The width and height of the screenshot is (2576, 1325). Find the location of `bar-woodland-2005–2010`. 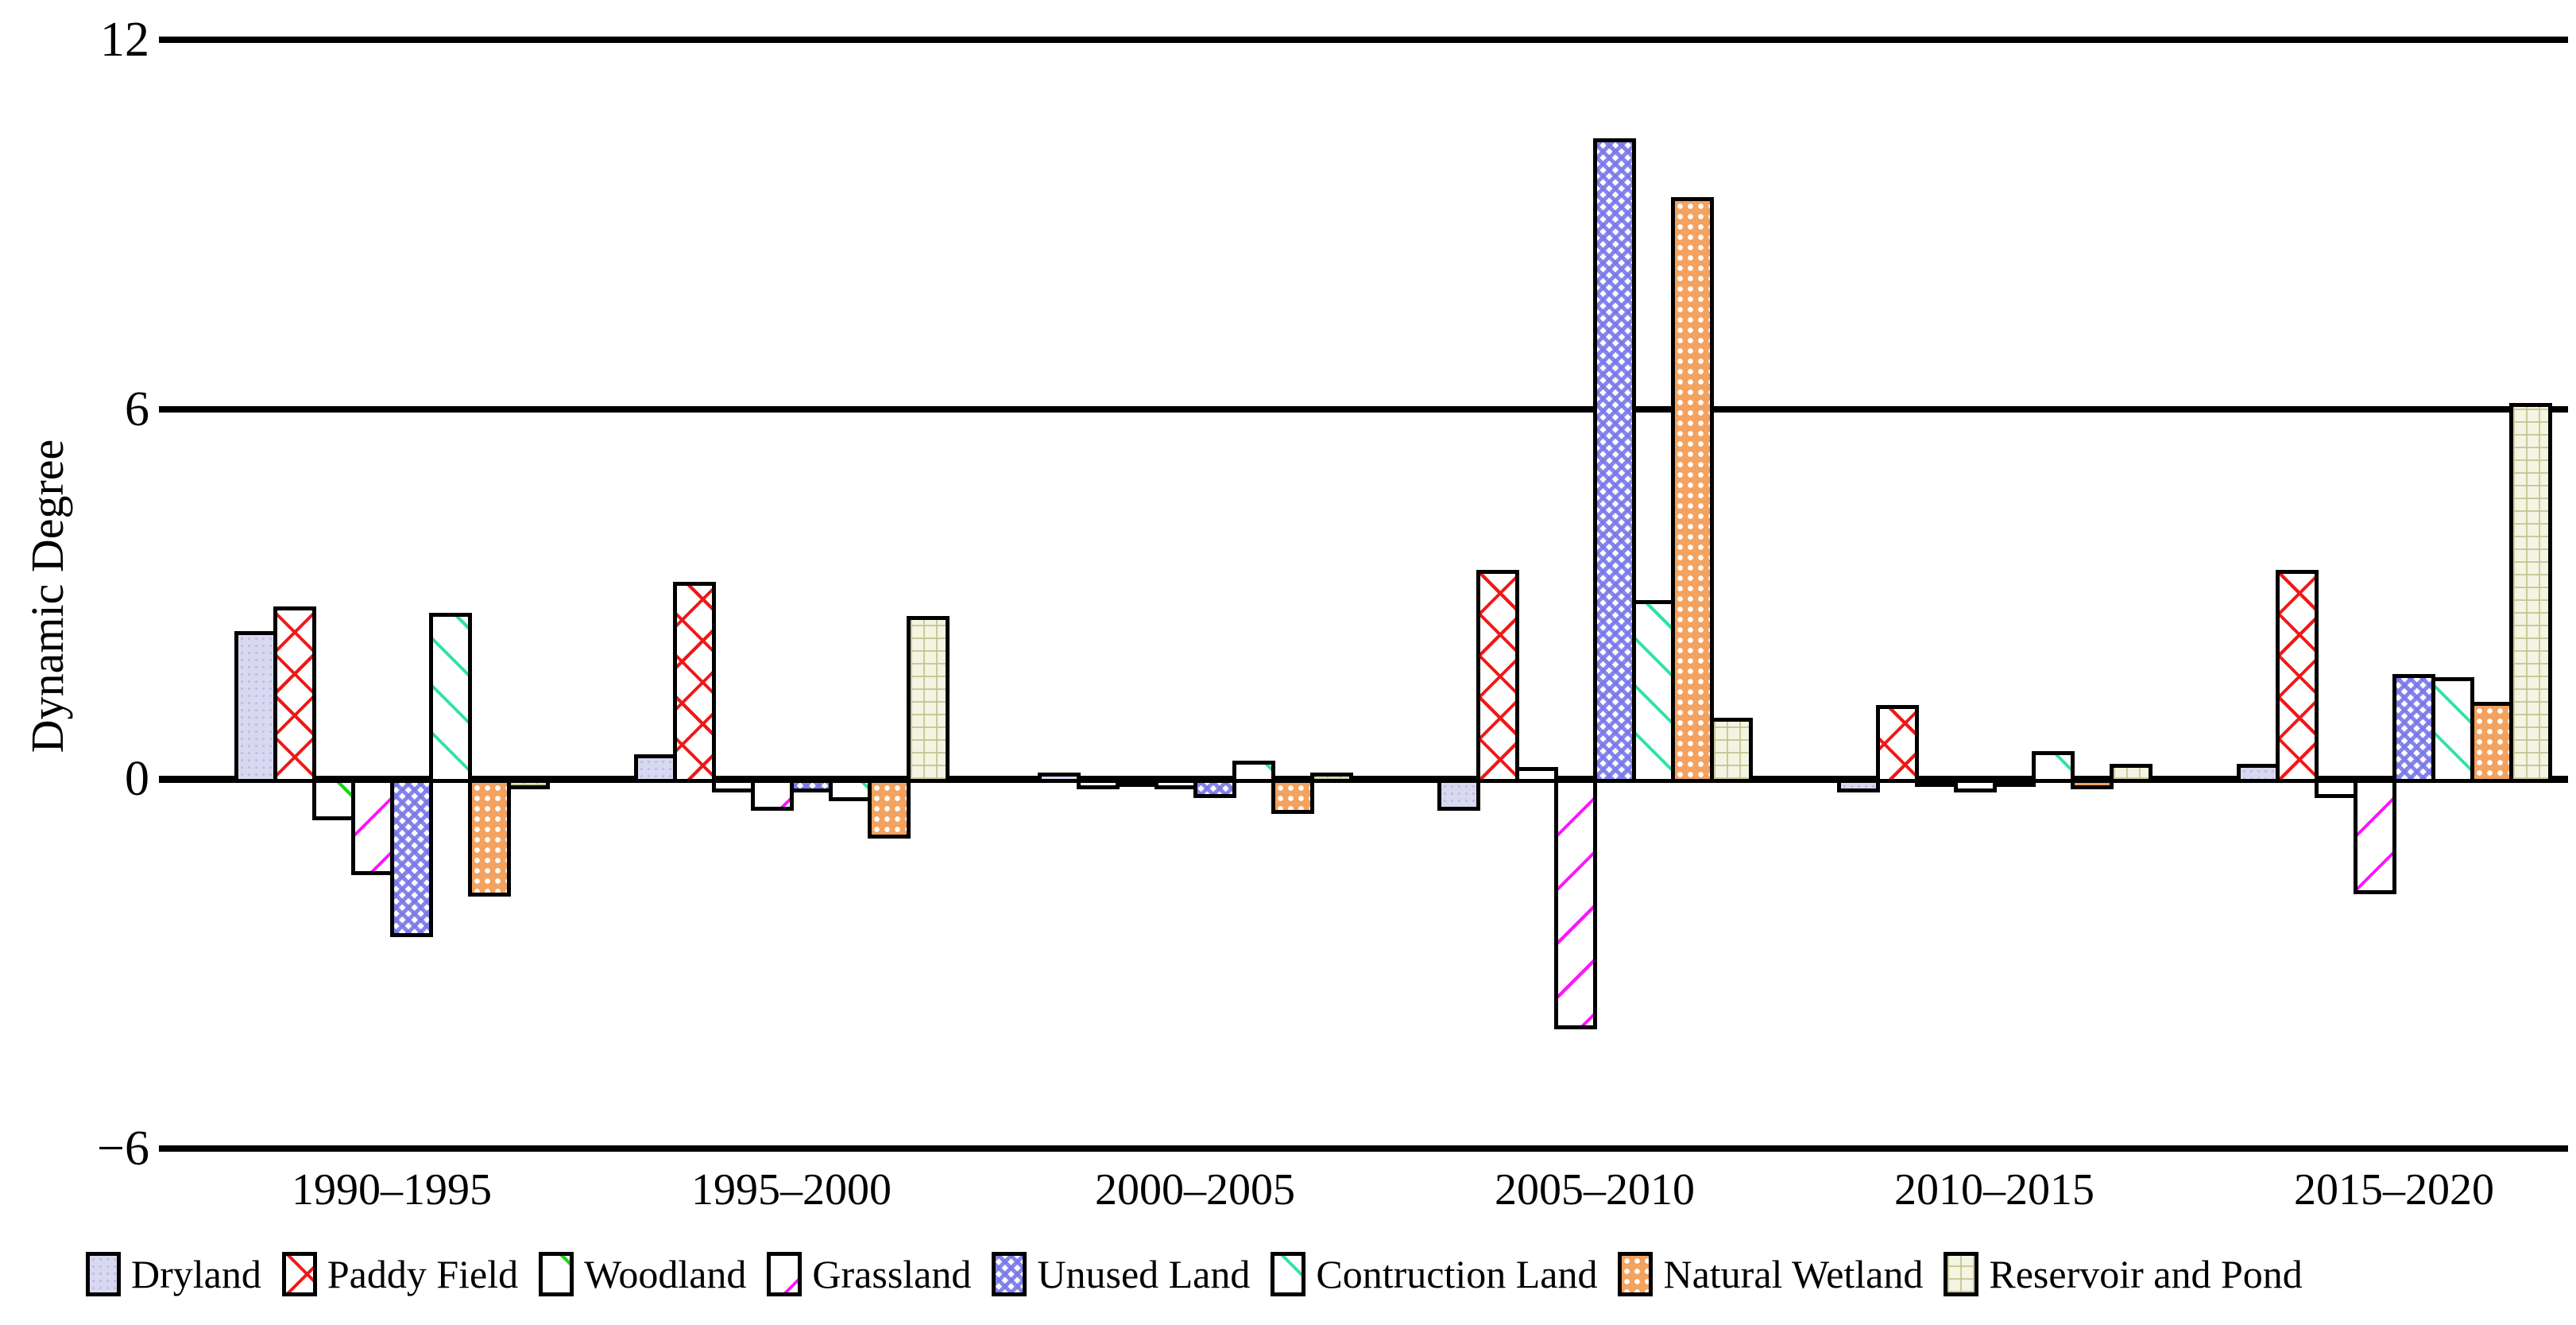

bar-woodland-2005–2010 is located at coordinates (1536, 774).